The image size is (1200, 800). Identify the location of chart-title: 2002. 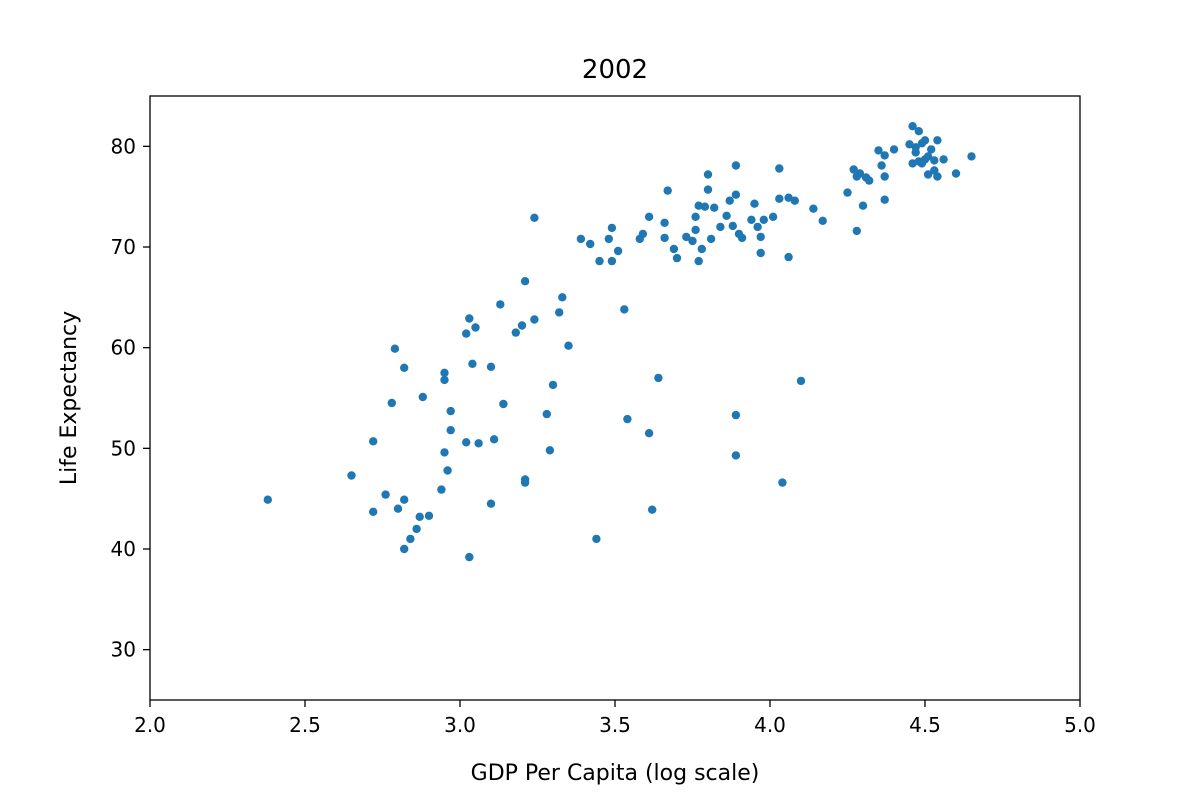
(615, 70).